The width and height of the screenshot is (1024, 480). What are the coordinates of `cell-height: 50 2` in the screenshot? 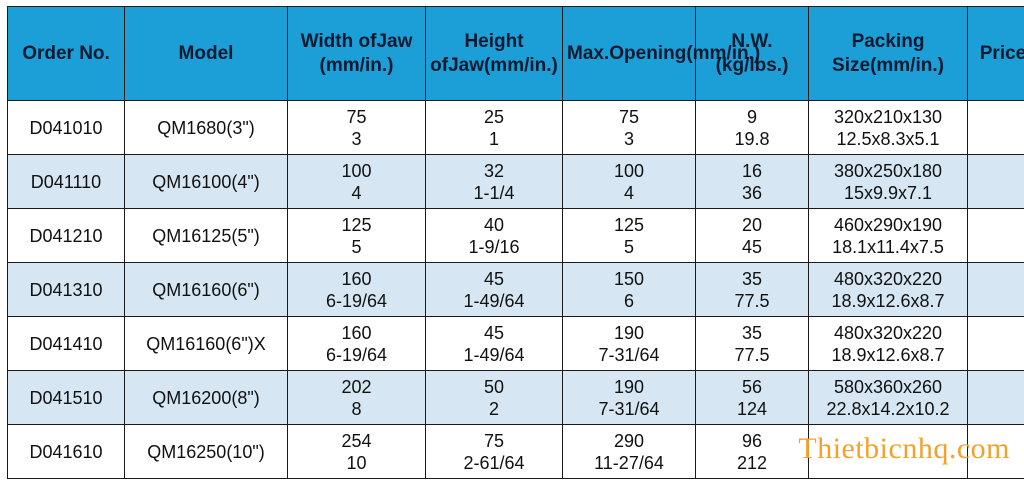 It's located at (494, 397).